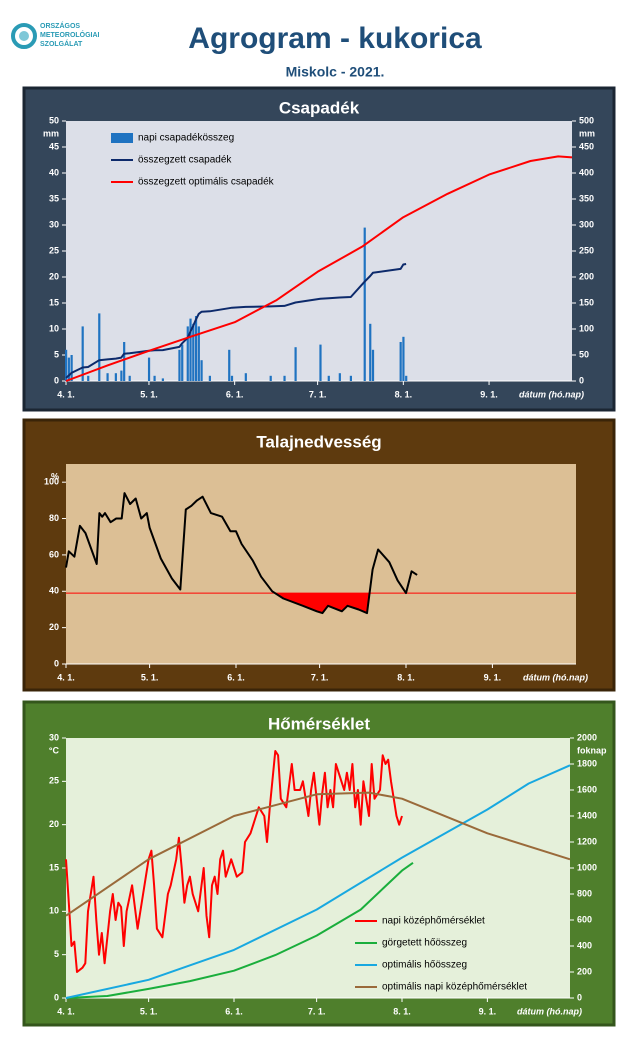 This screenshot has height=1048, width=640. What do you see at coordinates (319, 107) in the screenshot?
I see `chart-title: Csapadék` at bounding box center [319, 107].